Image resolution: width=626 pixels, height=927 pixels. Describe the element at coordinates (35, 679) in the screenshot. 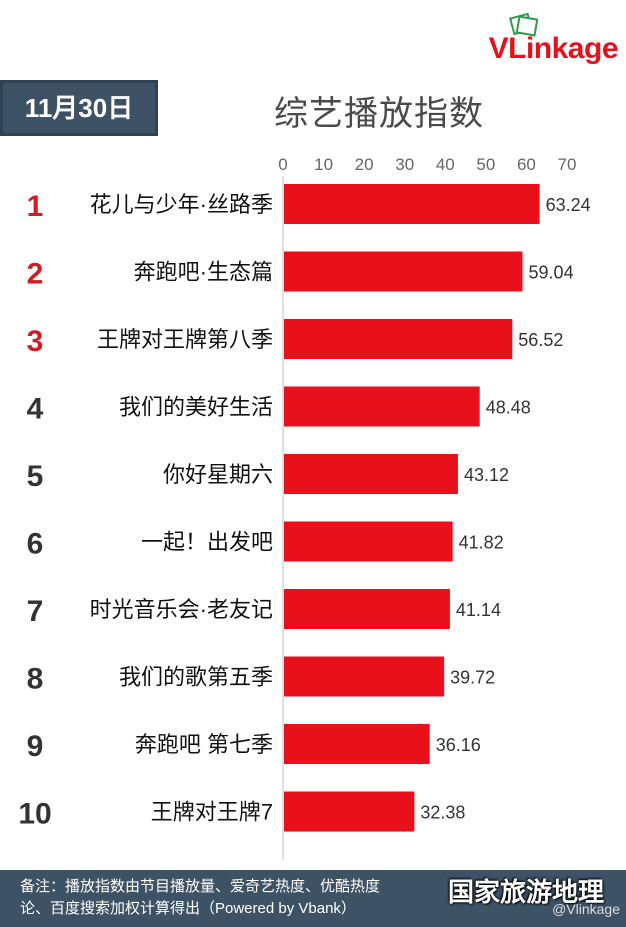

I see `rank-number: 8` at that location.